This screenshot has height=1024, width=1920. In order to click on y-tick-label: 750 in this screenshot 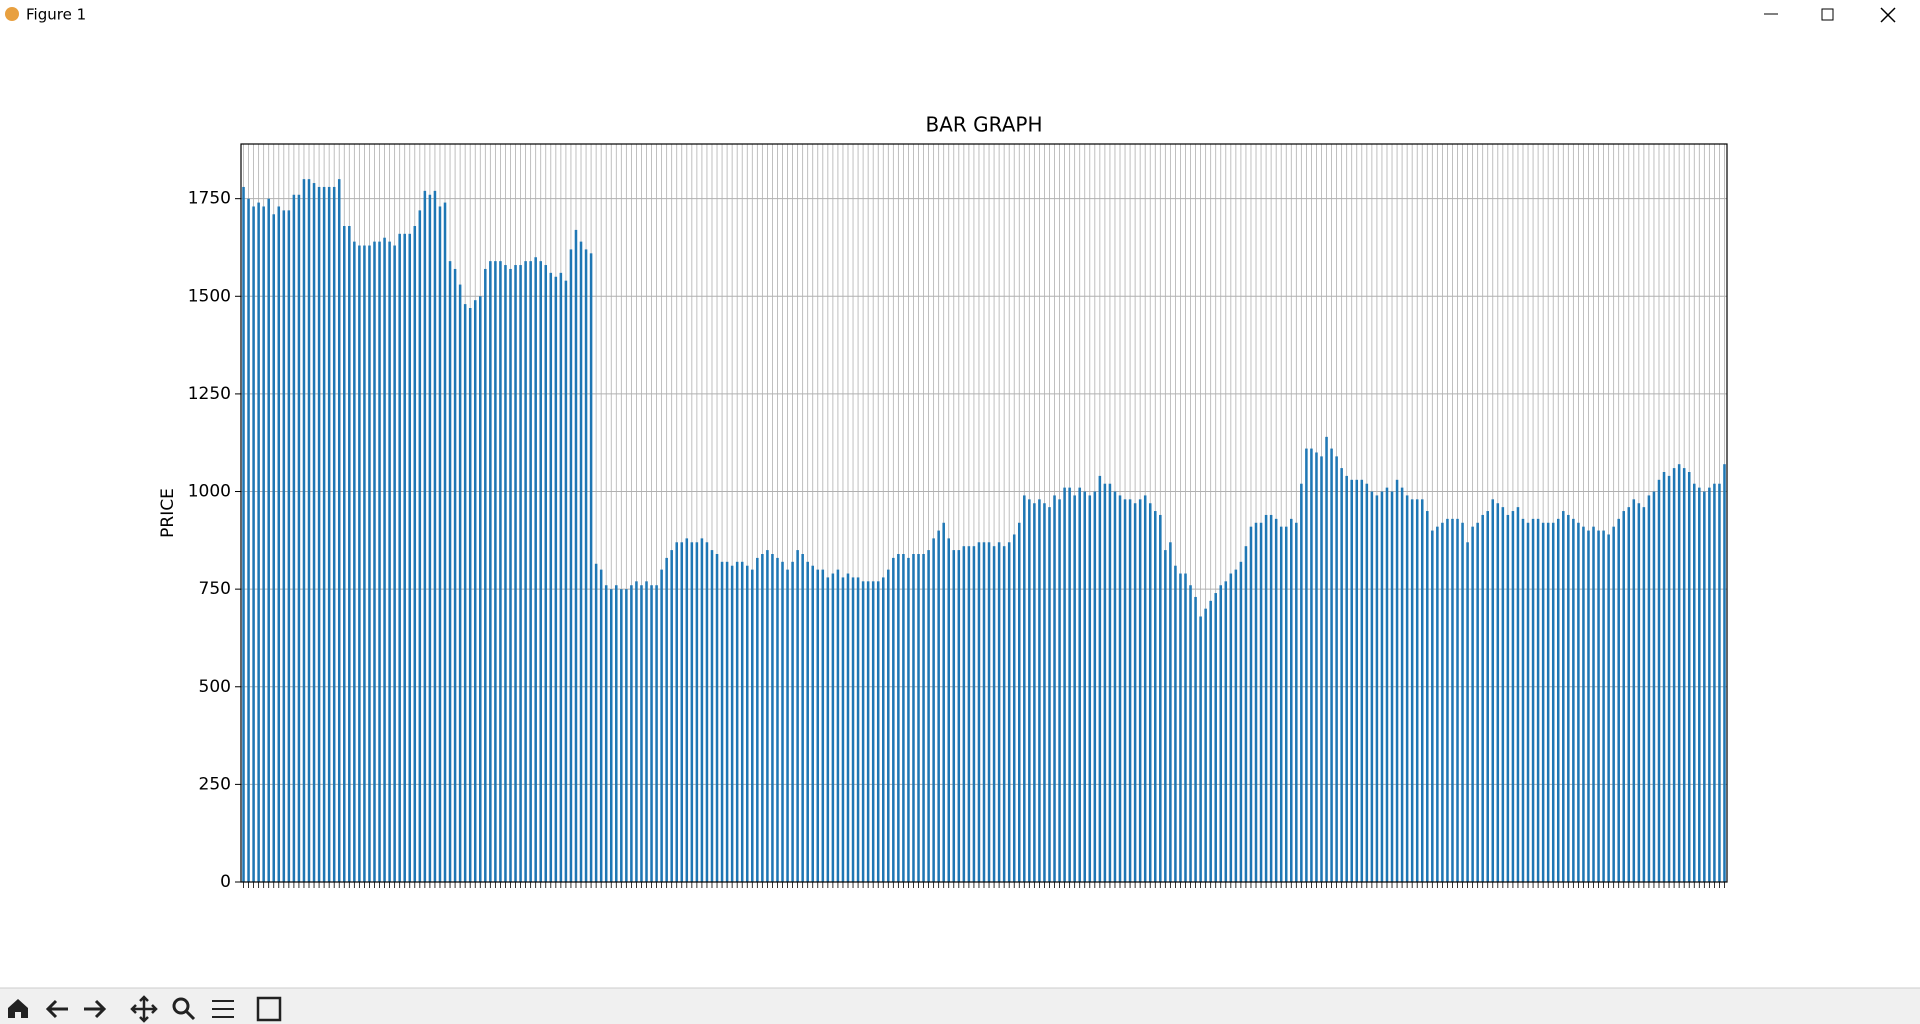, I will do `click(215, 589)`.